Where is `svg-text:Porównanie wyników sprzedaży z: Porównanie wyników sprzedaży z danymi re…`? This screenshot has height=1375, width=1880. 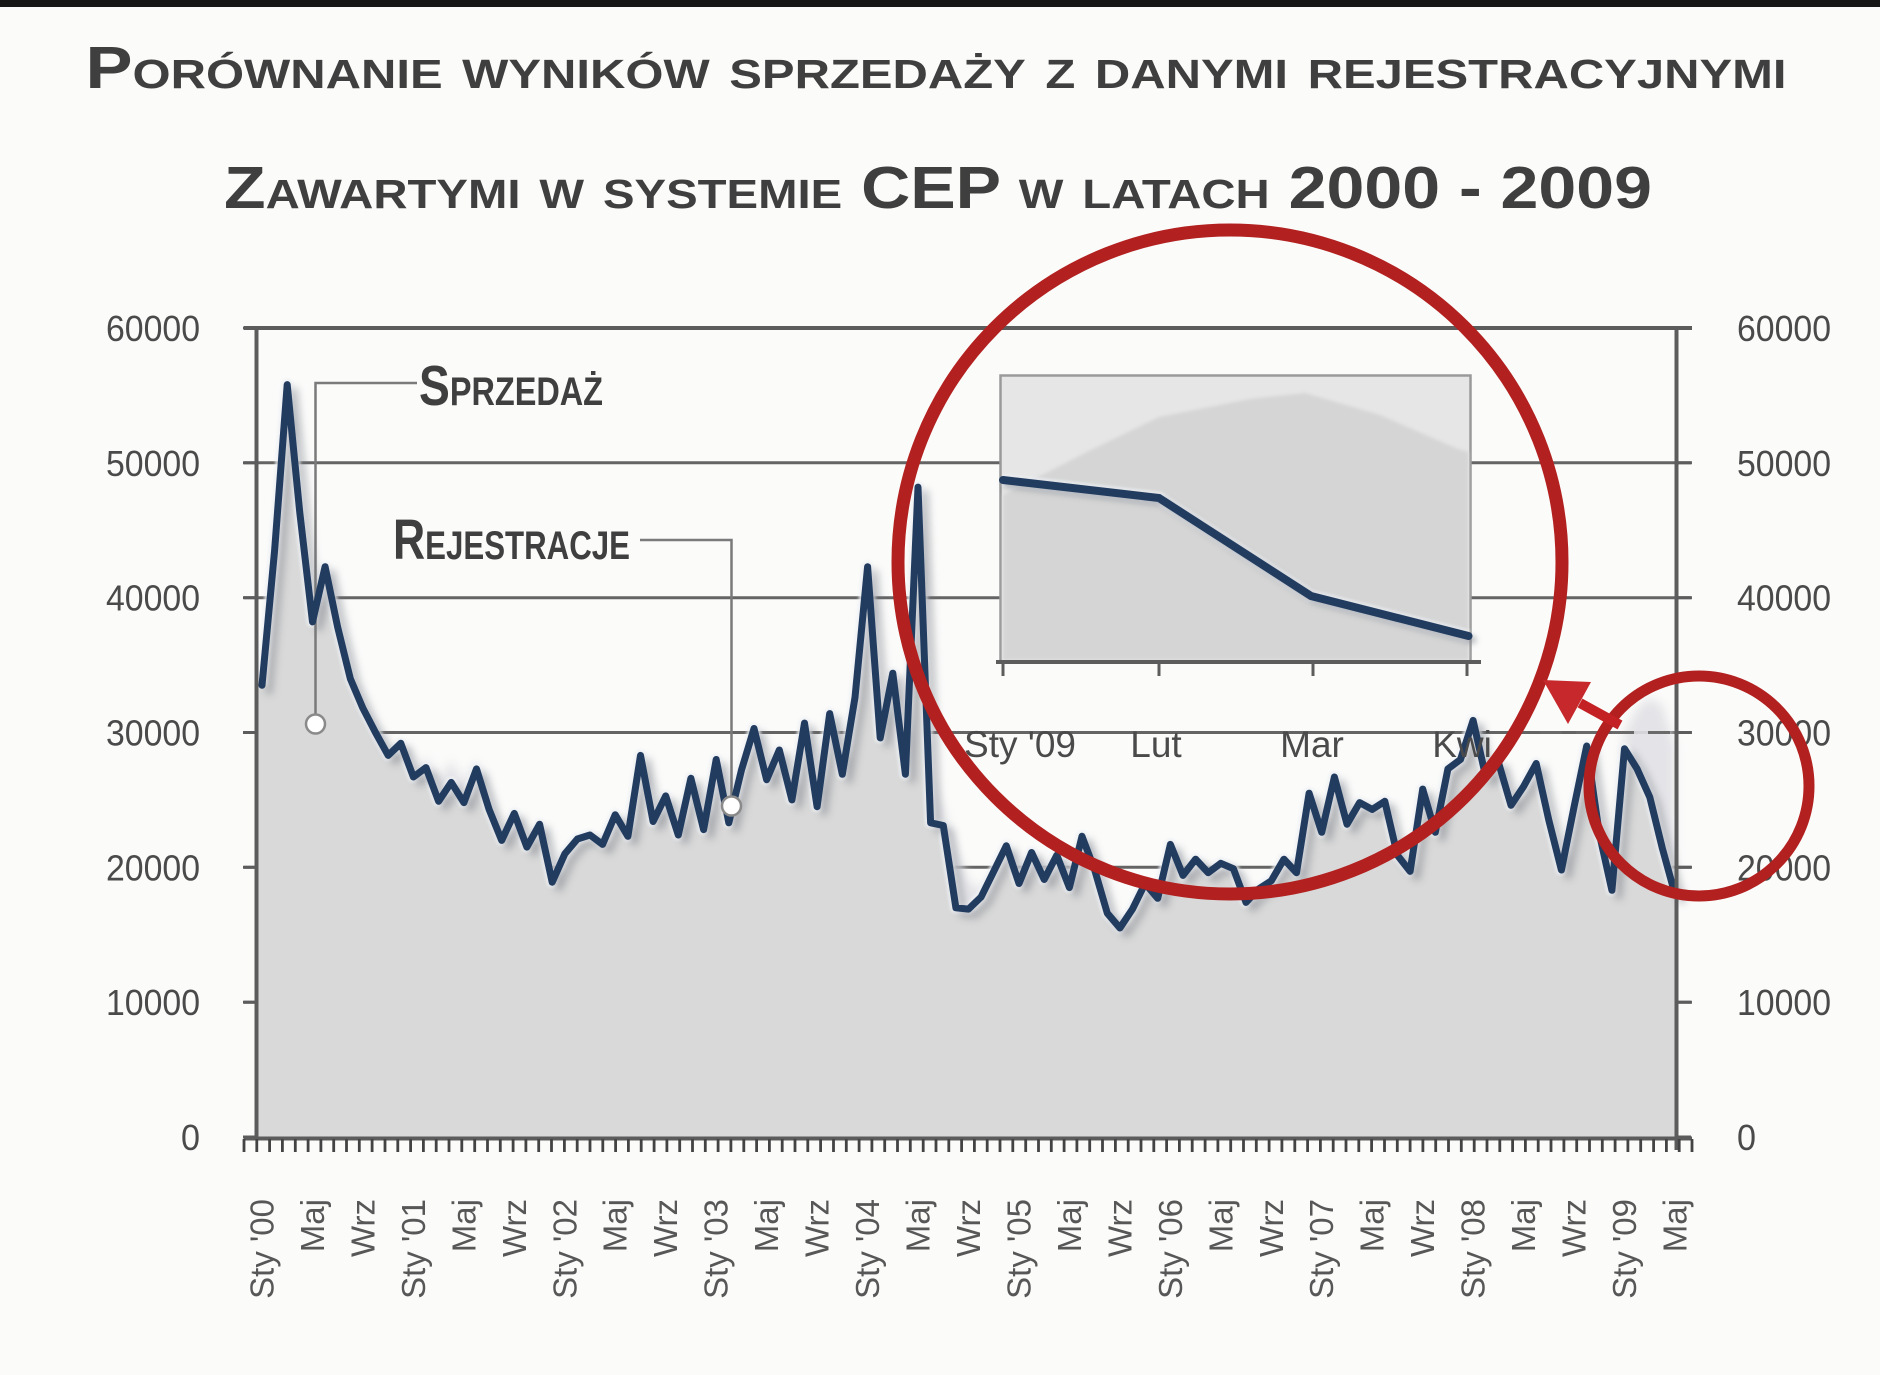
svg-text:Porównanie wyników sprzedaży z: Porównanie wyników sprzedaży z danymi re… is located at coordinates (936, 68).